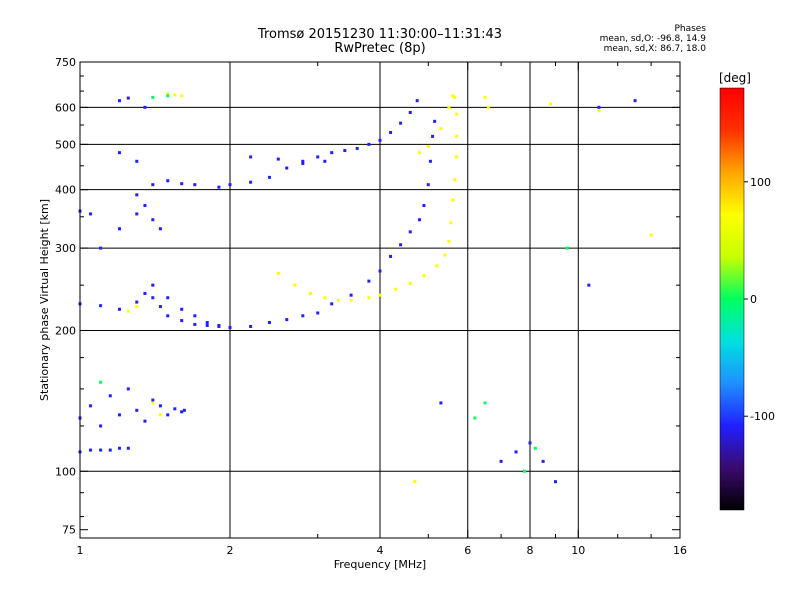 This screenshot has height=600, width=800. I want to click on y-tick-label: 300, so click(65, 248).